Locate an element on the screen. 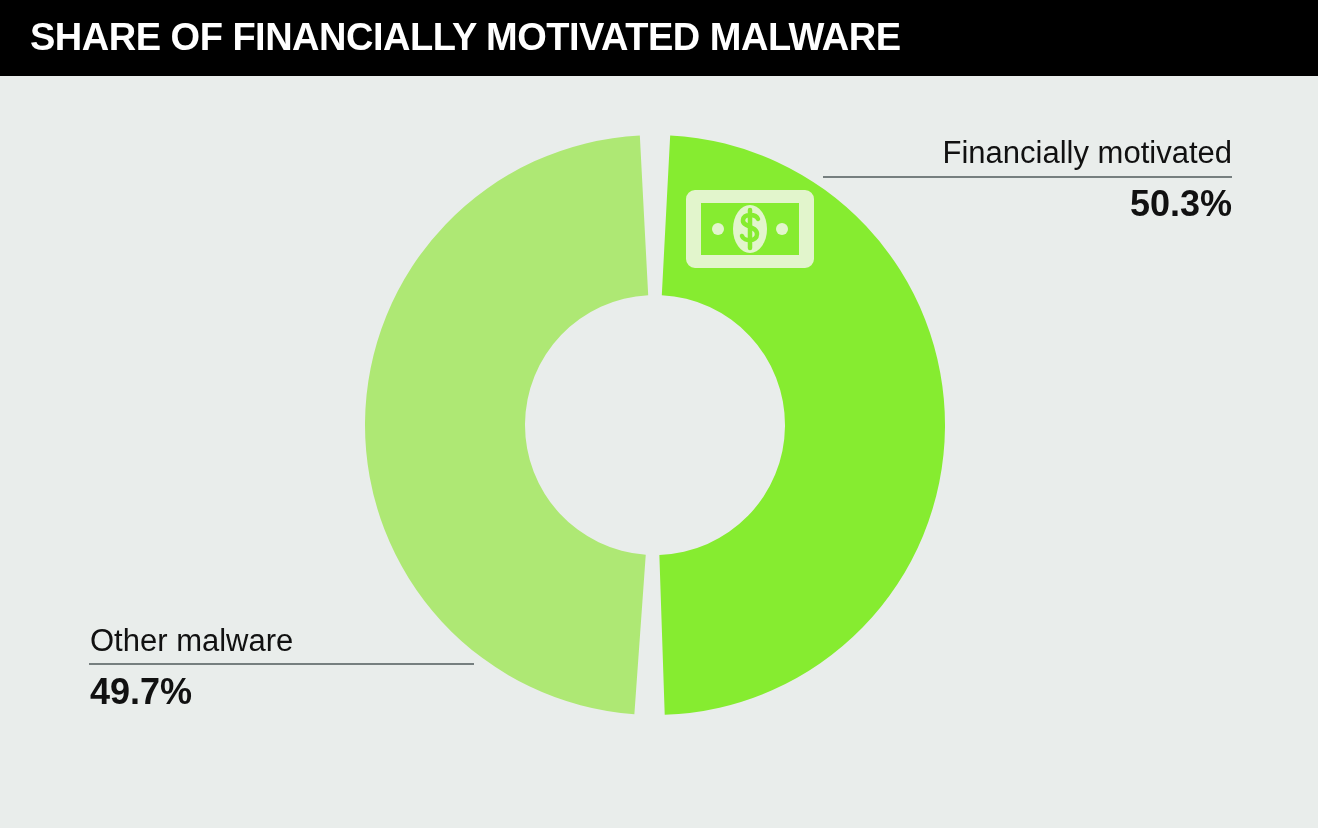  chart-title: SHARE OF FINANCIALLY MOTIVATED MALWARE is located at coordinates (465, 37).